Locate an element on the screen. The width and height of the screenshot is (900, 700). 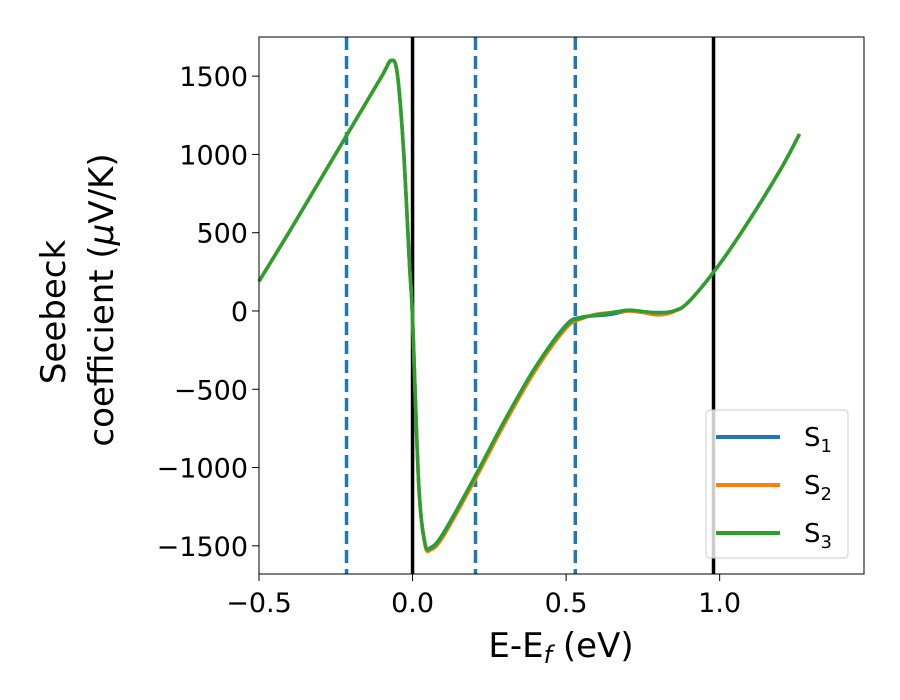
x-axis-ticks: −0.5 0.0 0.5 1.0 is located at coordinates (483, 596).